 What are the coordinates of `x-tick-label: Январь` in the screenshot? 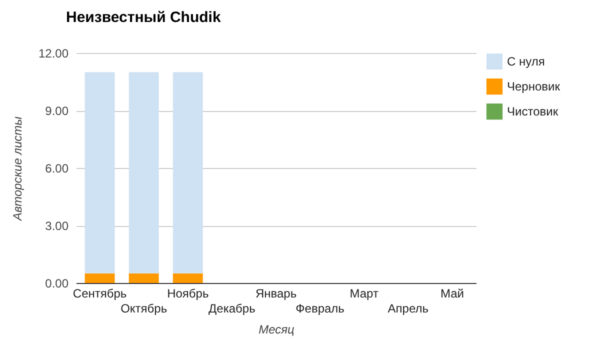 It's located at (276, 293).